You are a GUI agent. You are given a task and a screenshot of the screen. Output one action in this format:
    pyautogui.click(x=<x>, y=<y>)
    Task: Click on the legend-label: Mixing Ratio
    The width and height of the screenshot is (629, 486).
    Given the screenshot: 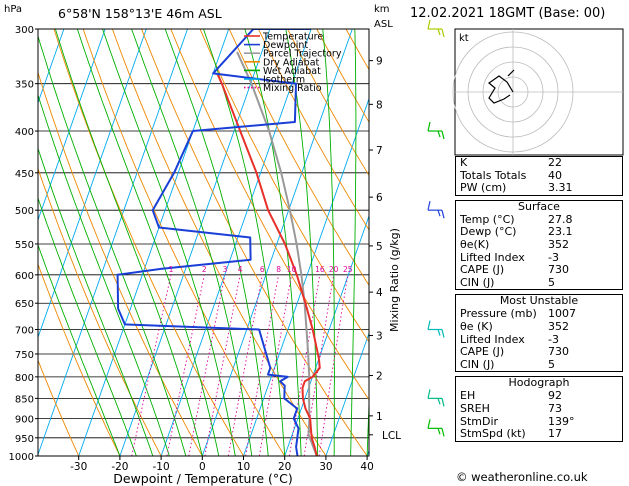 What is the action you would take?
    pyautogui.click(x=292, y=88)
    